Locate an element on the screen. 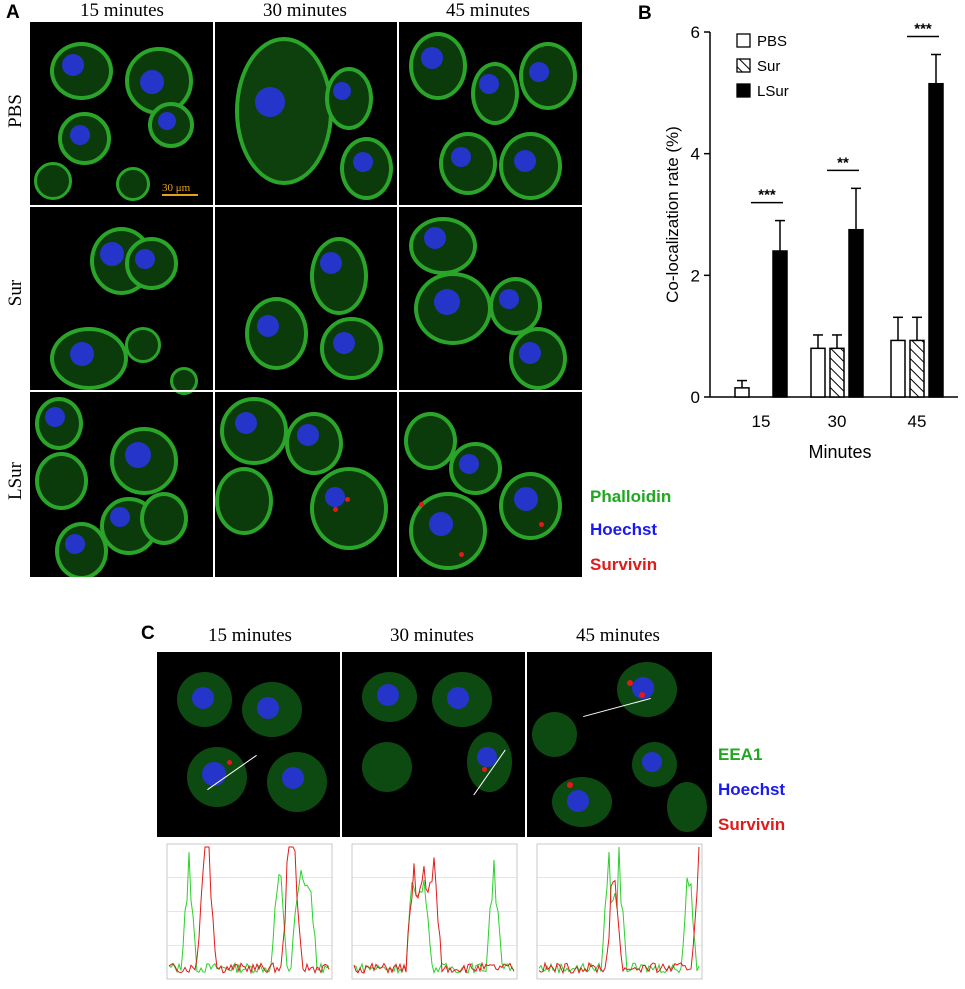 The height and width of the screenshot is (989, 965). stain-label-survivin-c: Survivin is located at coordinates (752, 824).